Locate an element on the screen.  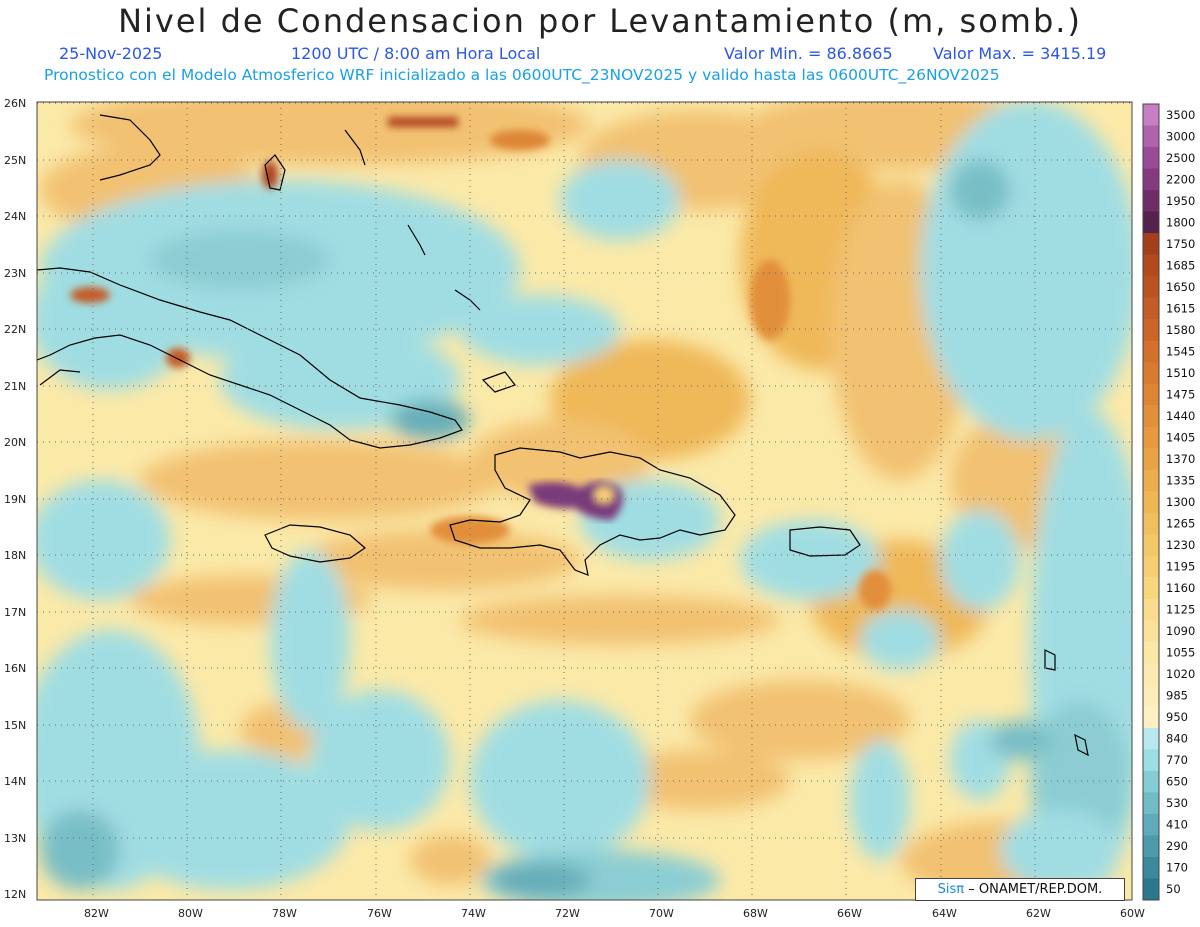
colorbar-label: 1230 is located at coordinates (1180, 545).